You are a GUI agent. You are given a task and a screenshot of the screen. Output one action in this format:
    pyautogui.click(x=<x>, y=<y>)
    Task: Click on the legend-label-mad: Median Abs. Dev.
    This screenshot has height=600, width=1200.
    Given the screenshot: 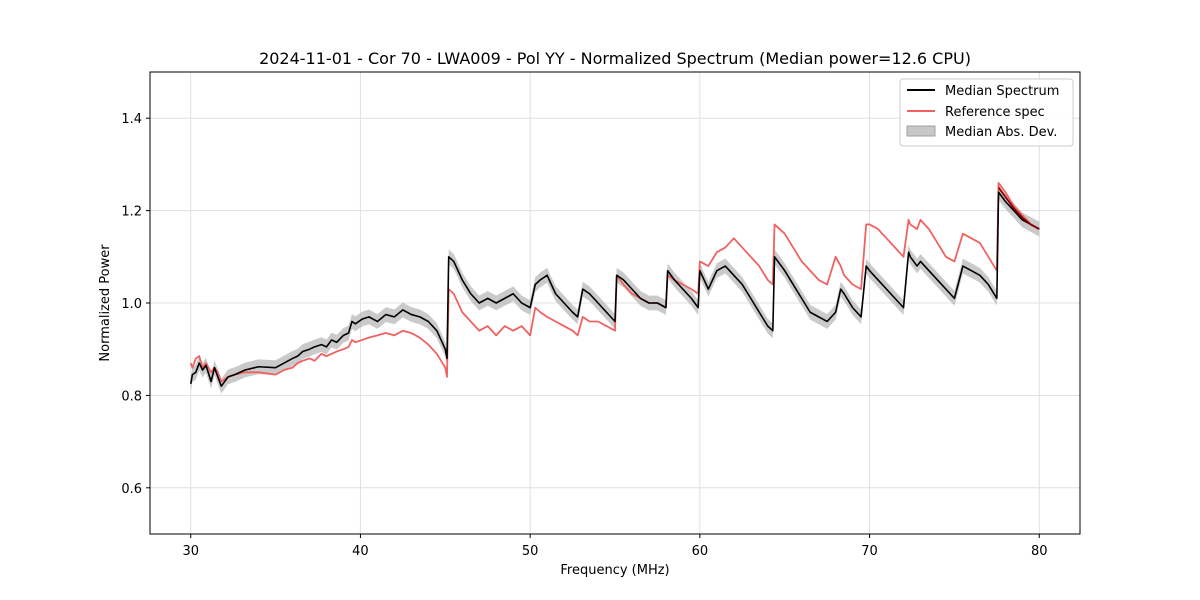 What is the action you would take?
    pyautogui.click(x=1001, y=132)
    